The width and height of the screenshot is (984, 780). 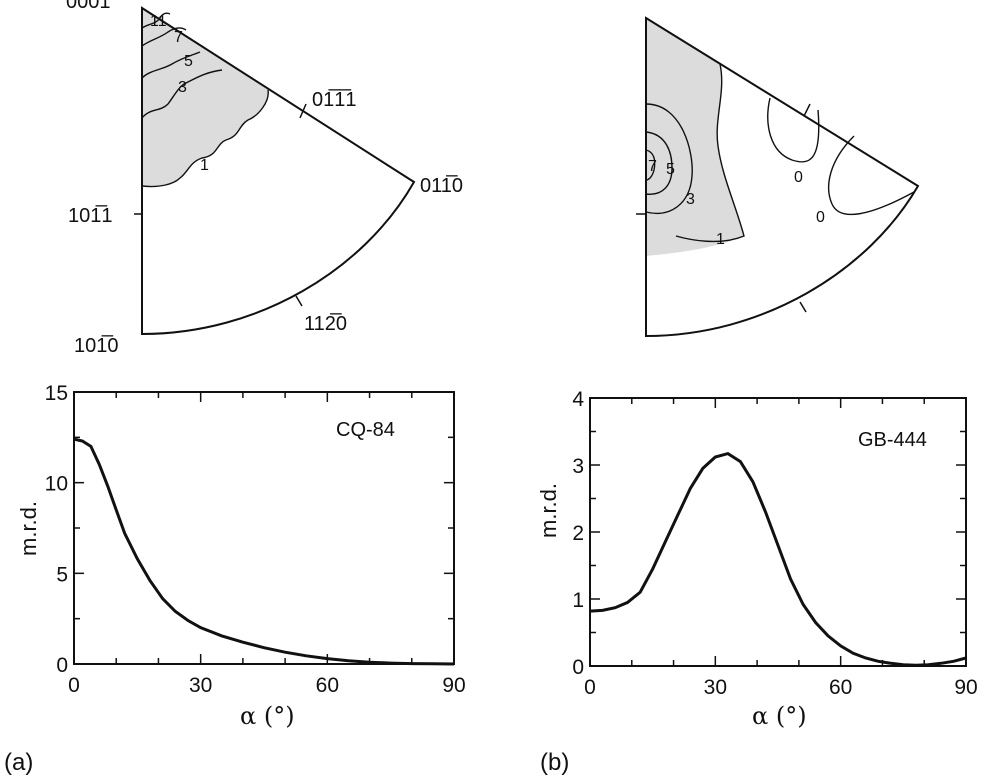 What do you see at coordinates (182, 87) in the screenshot?
I see `pole-figure-a-contour-label-3: 3` at bounding box center [182, 87].